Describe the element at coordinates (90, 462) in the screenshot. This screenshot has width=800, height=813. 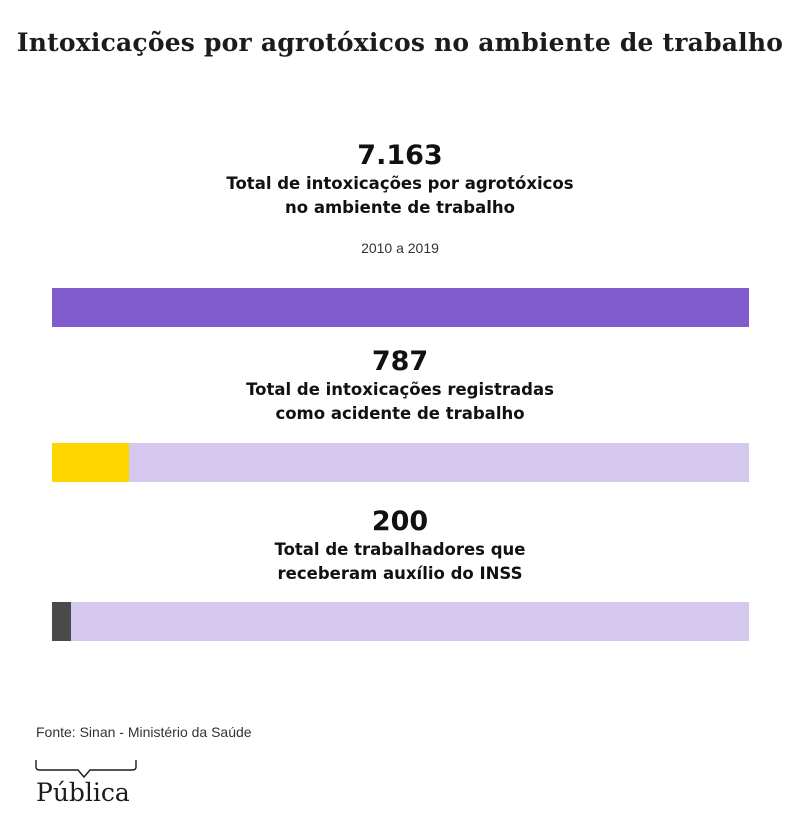
I see `bar-acidente` at that location.